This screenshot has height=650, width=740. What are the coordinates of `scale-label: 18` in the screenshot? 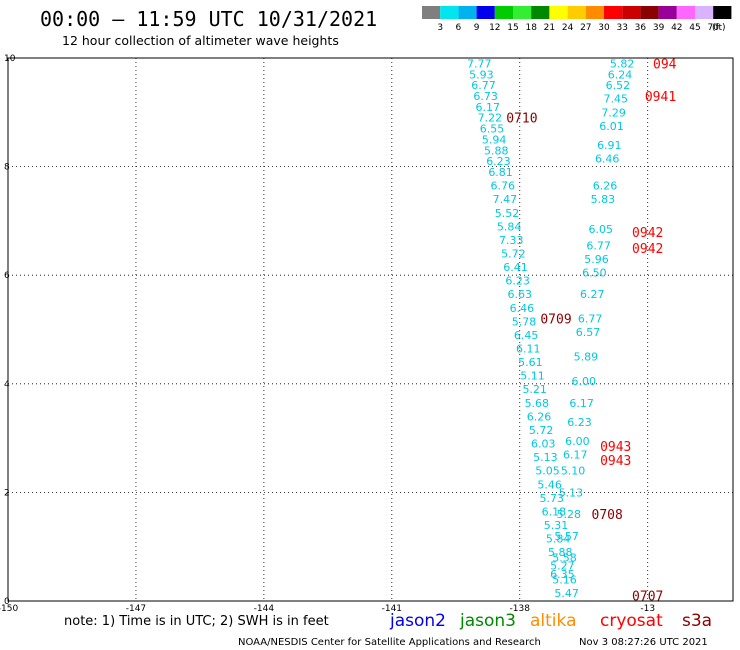 It's located at (531, 28).